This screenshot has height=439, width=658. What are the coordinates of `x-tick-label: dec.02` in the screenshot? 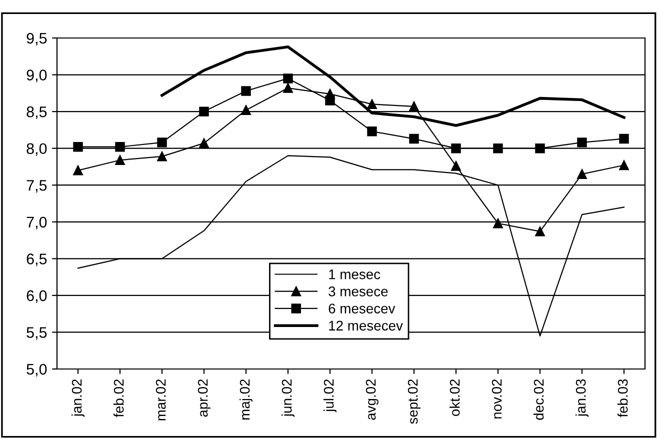 It's located at (539, 399).